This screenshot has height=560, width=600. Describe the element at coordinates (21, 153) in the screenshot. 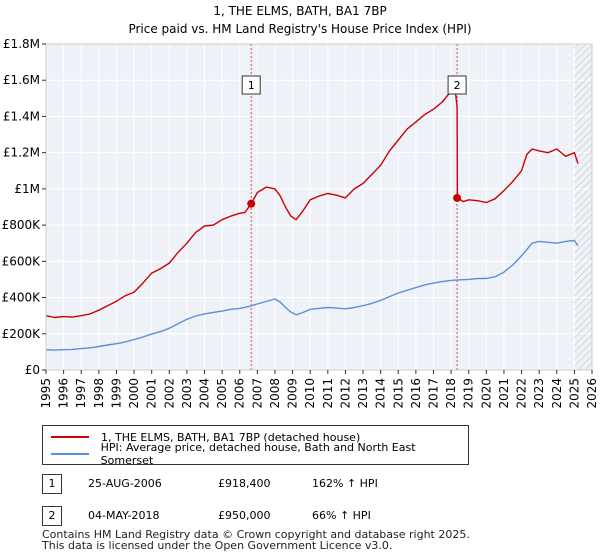

I see `y-tick-label: £1.2M` at that location.